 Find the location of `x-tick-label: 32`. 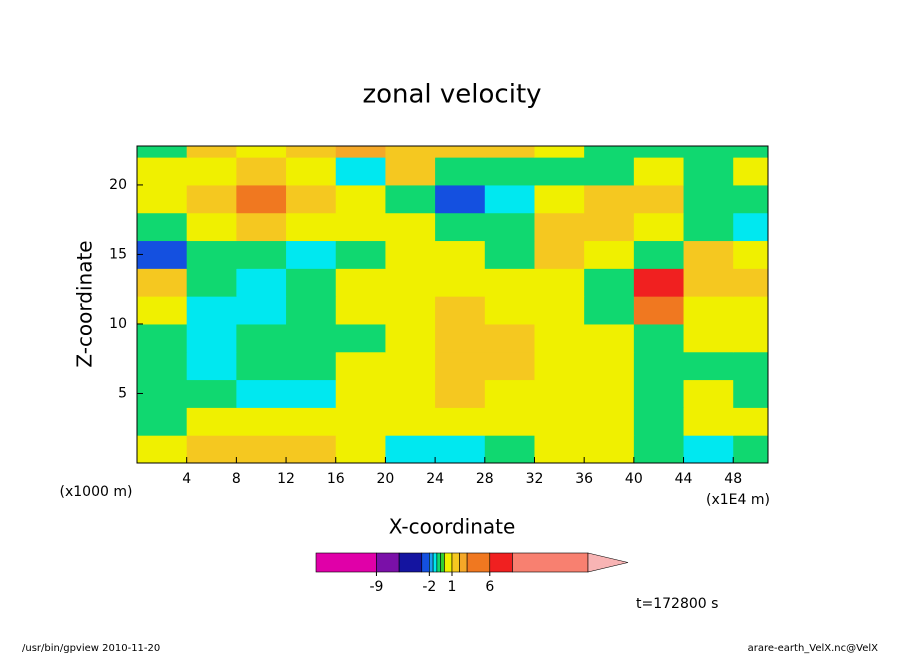

x-tick-label: 32 is located at coordinates (535, 479).